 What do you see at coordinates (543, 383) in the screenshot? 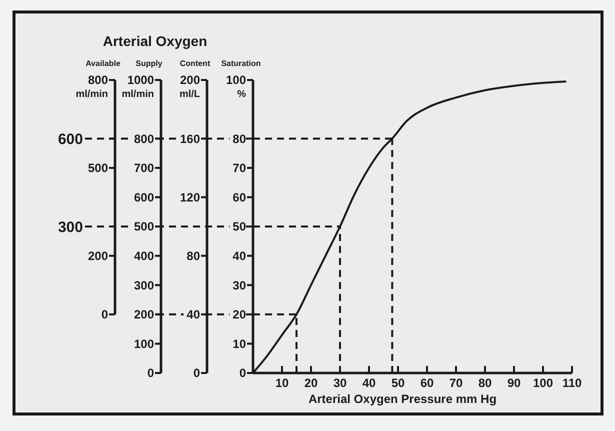
I see `x-tick-label: 100` at bounding box center [543, 383].